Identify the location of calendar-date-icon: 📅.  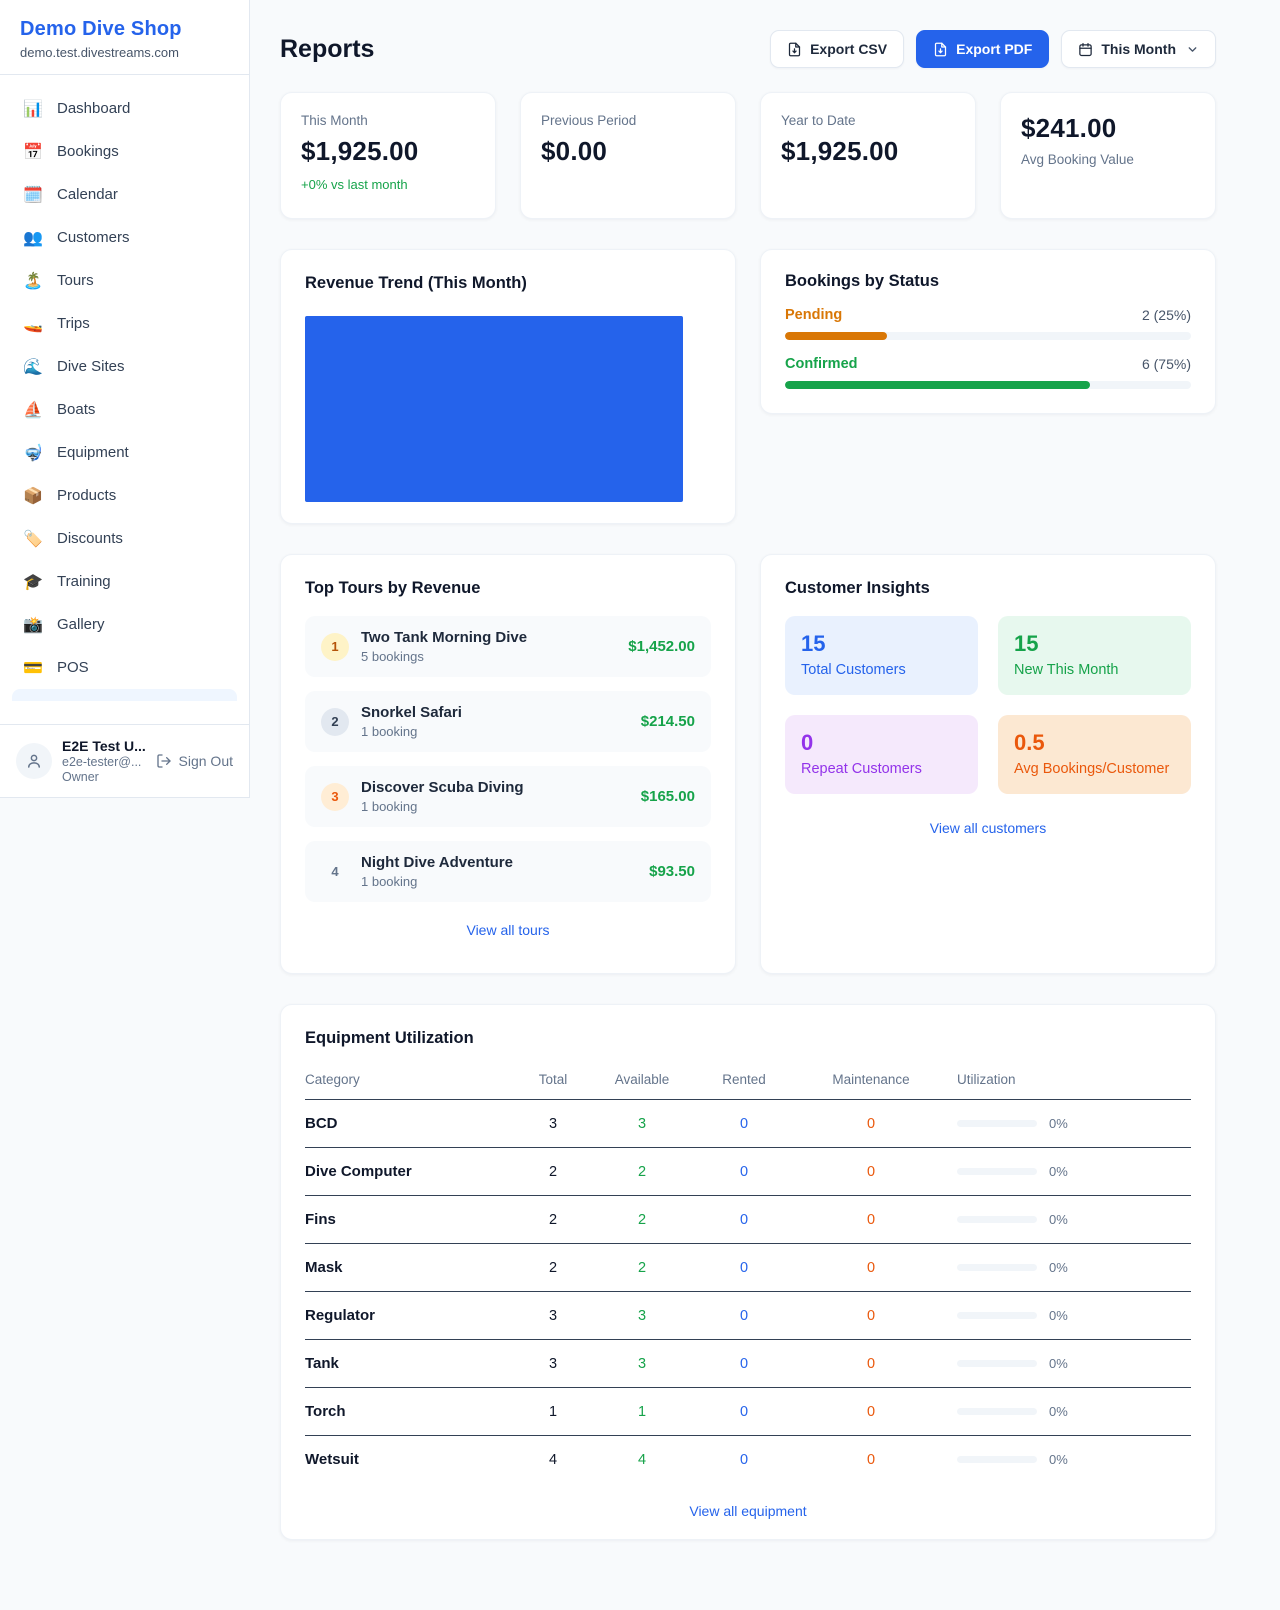
(33, 151).